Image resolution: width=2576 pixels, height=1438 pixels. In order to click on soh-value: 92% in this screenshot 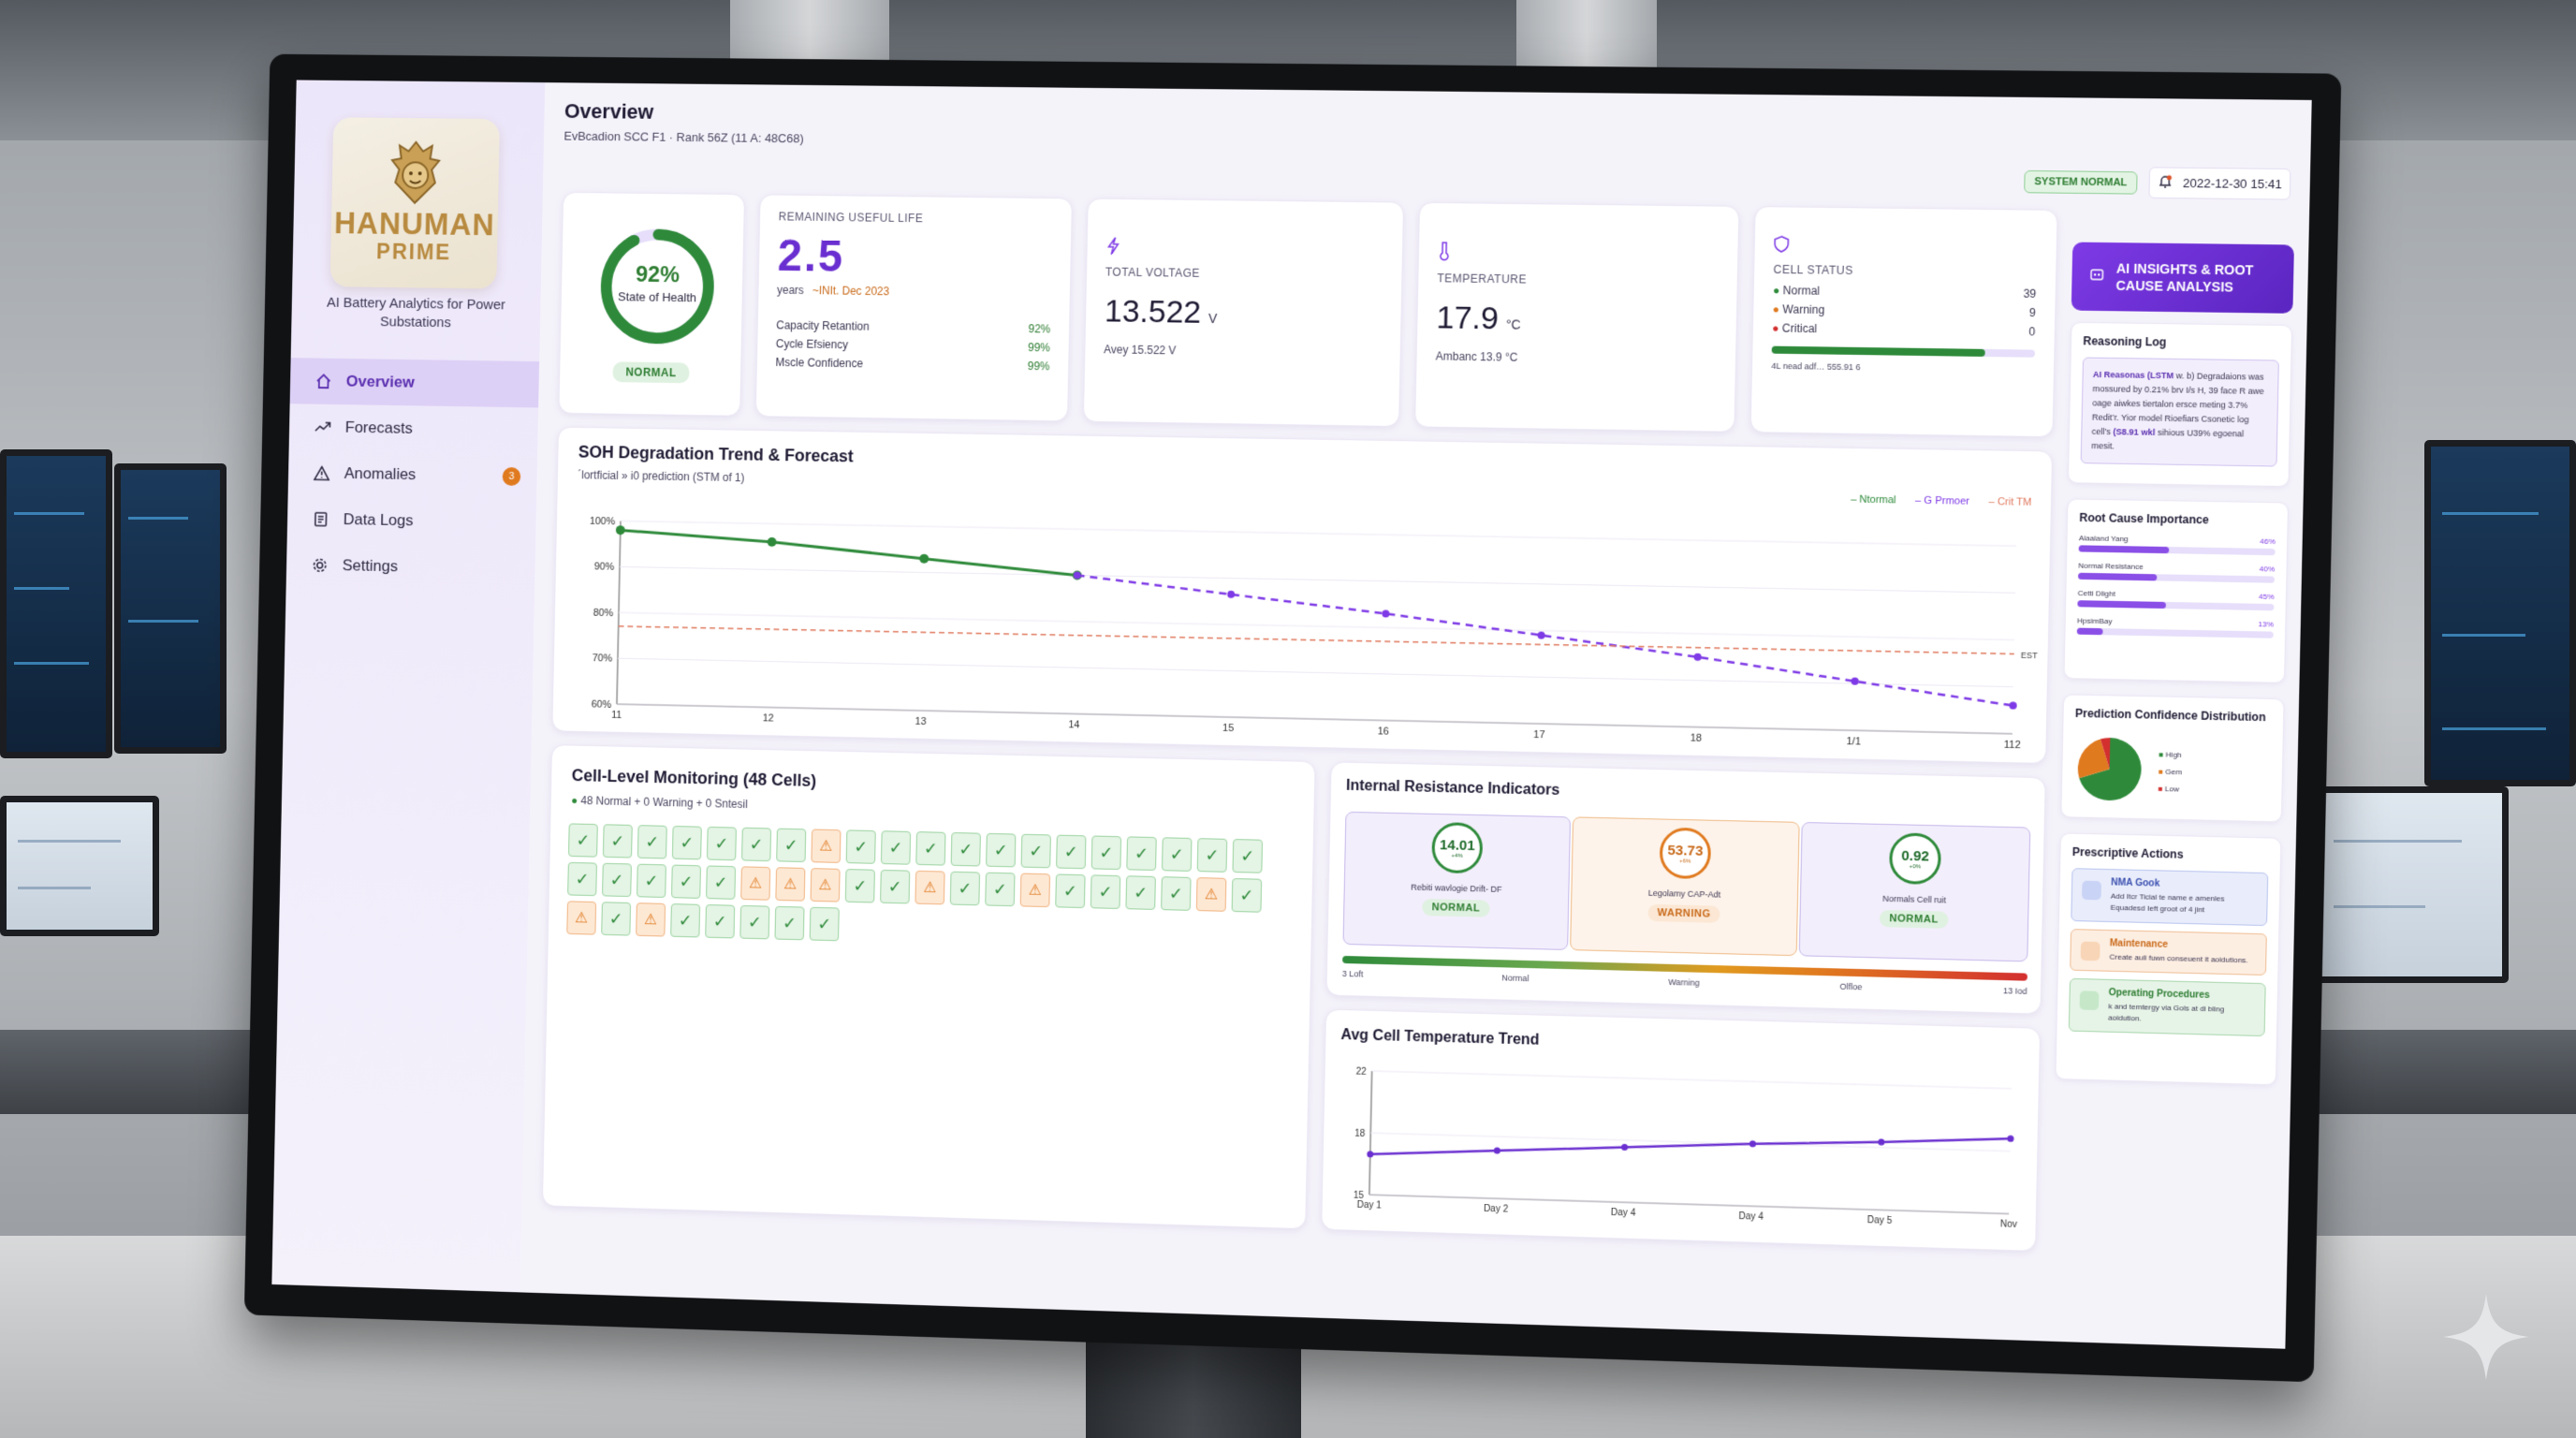, I will do `click(657, 274)`.